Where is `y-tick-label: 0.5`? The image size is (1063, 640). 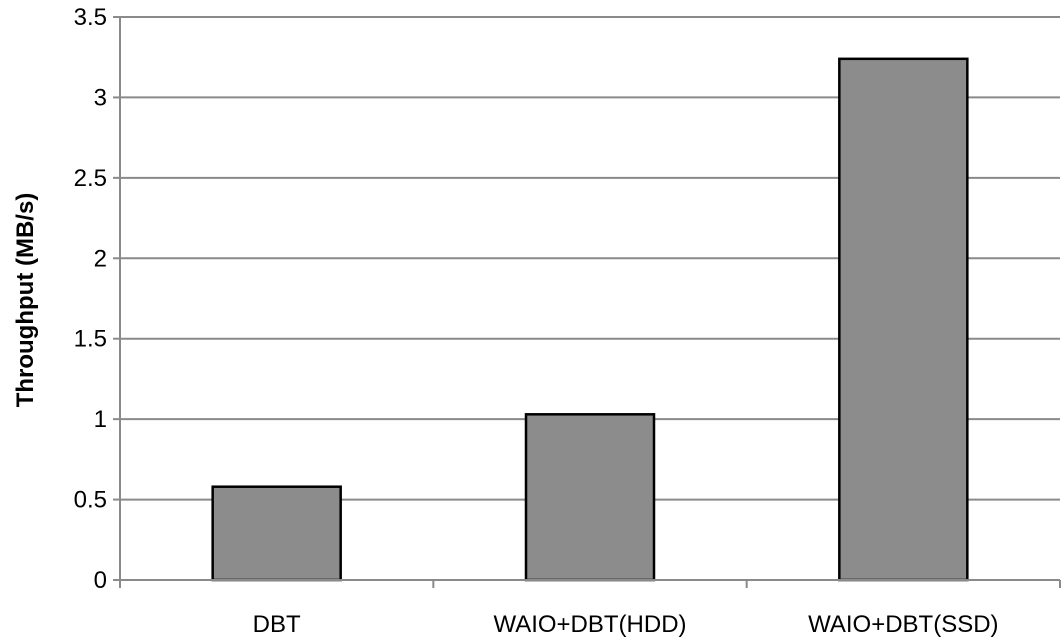 y-tick-label: 0.5 is located at coordinates (90, 500).